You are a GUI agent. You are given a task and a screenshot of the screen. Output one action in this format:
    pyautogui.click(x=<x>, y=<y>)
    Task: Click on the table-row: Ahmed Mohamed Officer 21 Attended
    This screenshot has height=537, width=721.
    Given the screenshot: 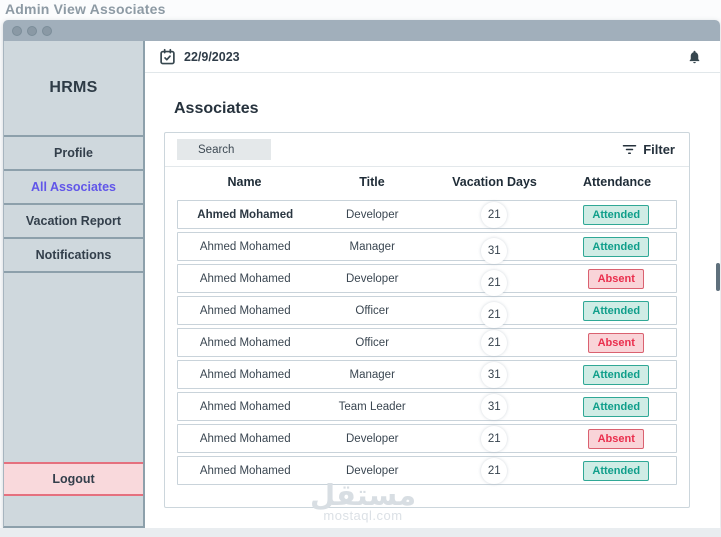 What is the action you would take?
    pyautogui.click(x=427, y=312)
    